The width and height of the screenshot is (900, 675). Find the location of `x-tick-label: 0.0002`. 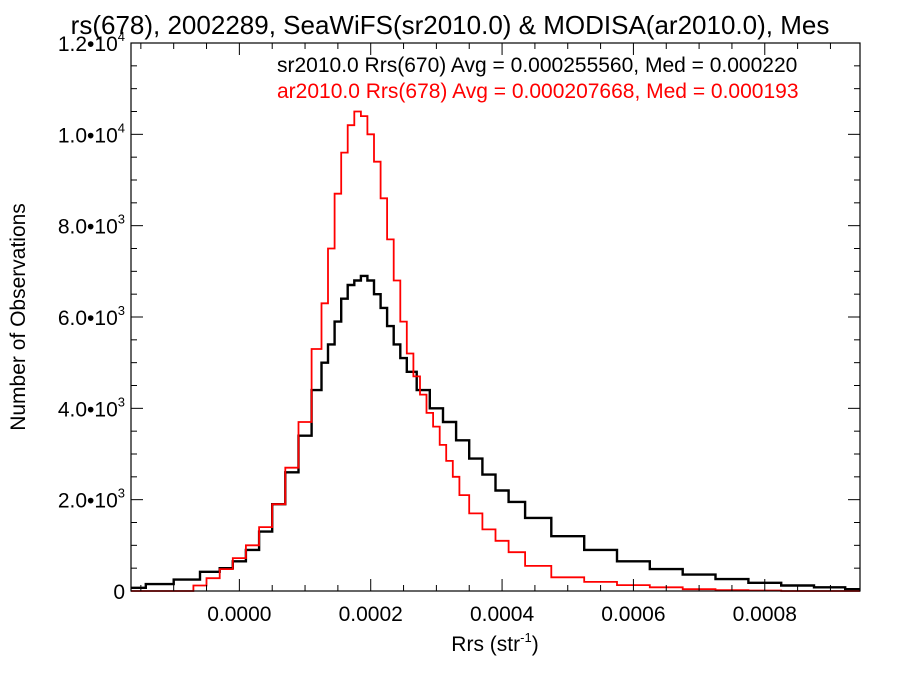

x-tick-label: 0.0002 is located at coordinates (371, 614).